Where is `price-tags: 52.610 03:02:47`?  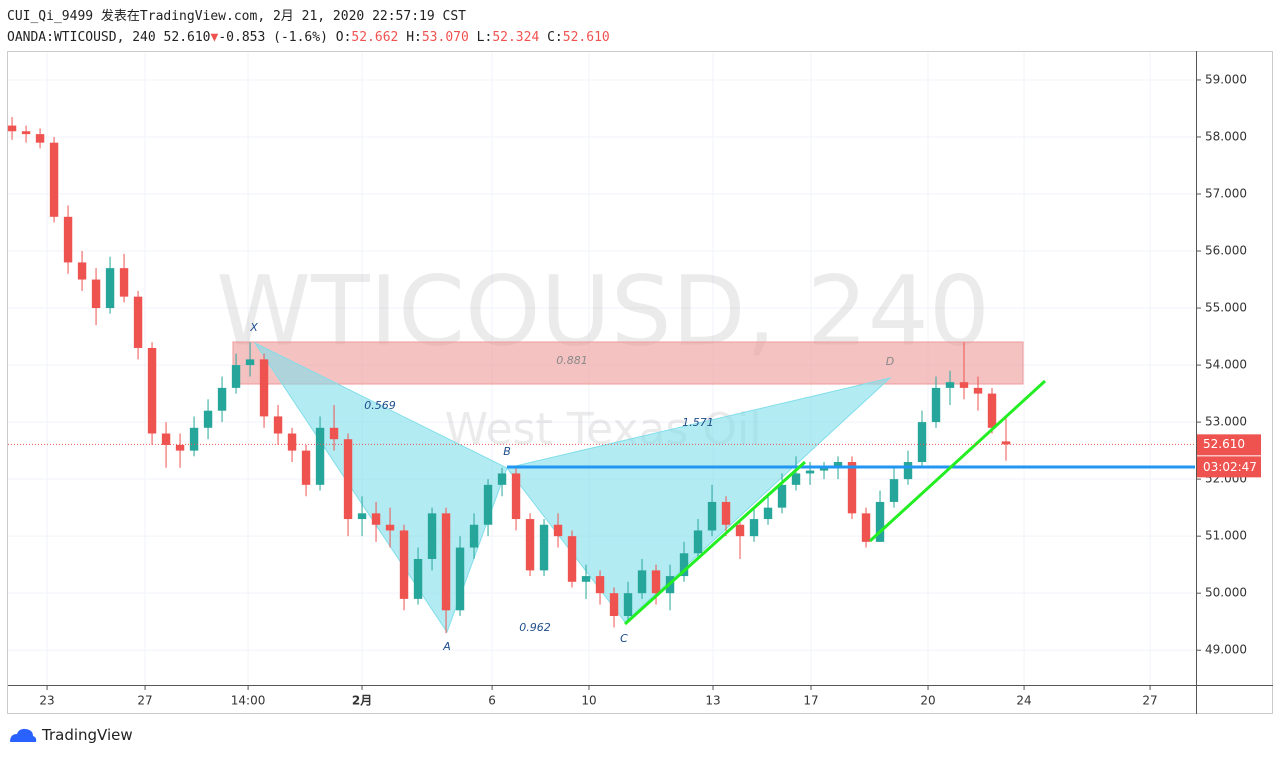 price-tags: 52.610 03:02:47 is located at coordinates (634, 456).